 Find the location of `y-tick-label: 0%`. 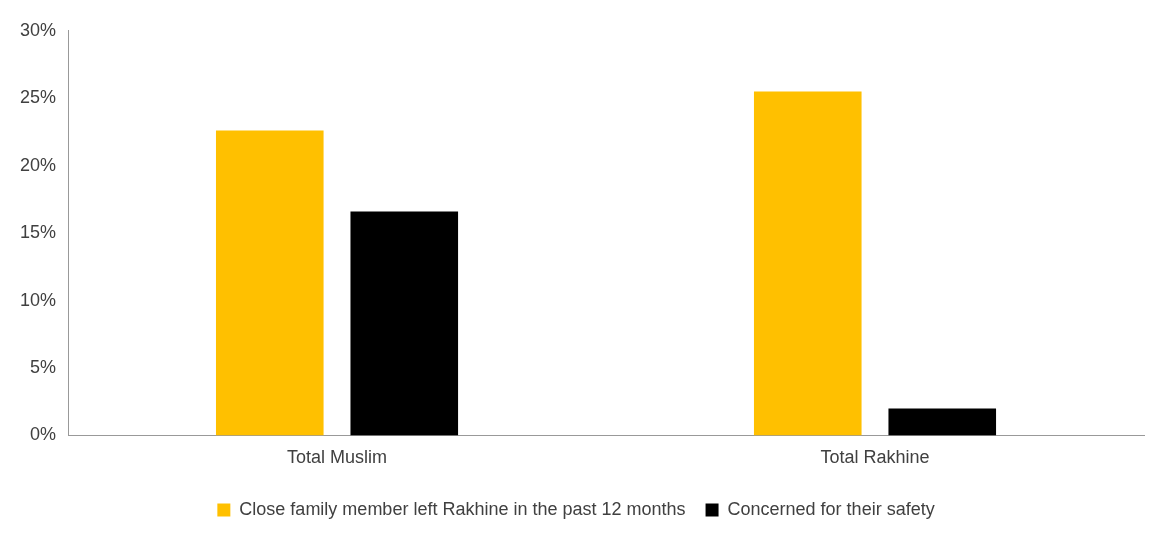

y-tick-label: 0% is located at coordinates (43, 434).